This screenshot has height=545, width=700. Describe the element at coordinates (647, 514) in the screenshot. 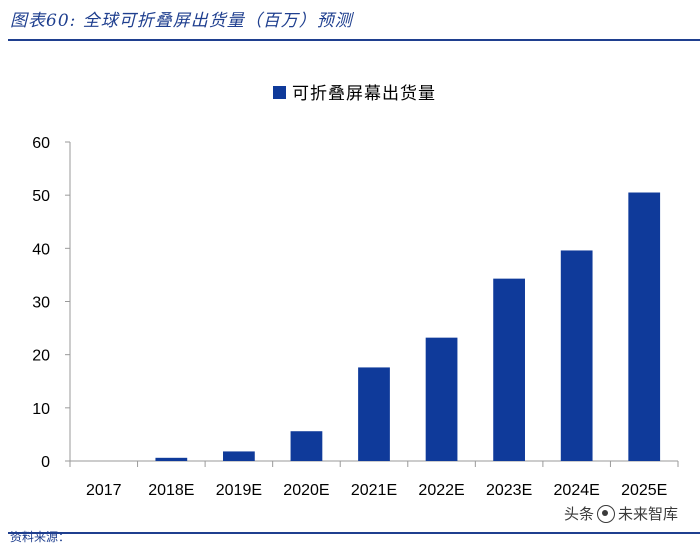

I see `watermark-right-text: 未来智库` at that location.